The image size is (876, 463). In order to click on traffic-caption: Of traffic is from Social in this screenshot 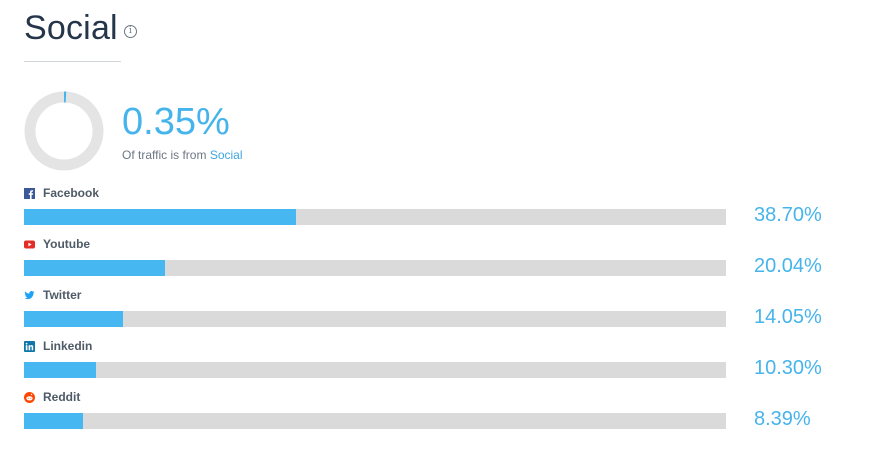, I will do `click(182, 155)`.